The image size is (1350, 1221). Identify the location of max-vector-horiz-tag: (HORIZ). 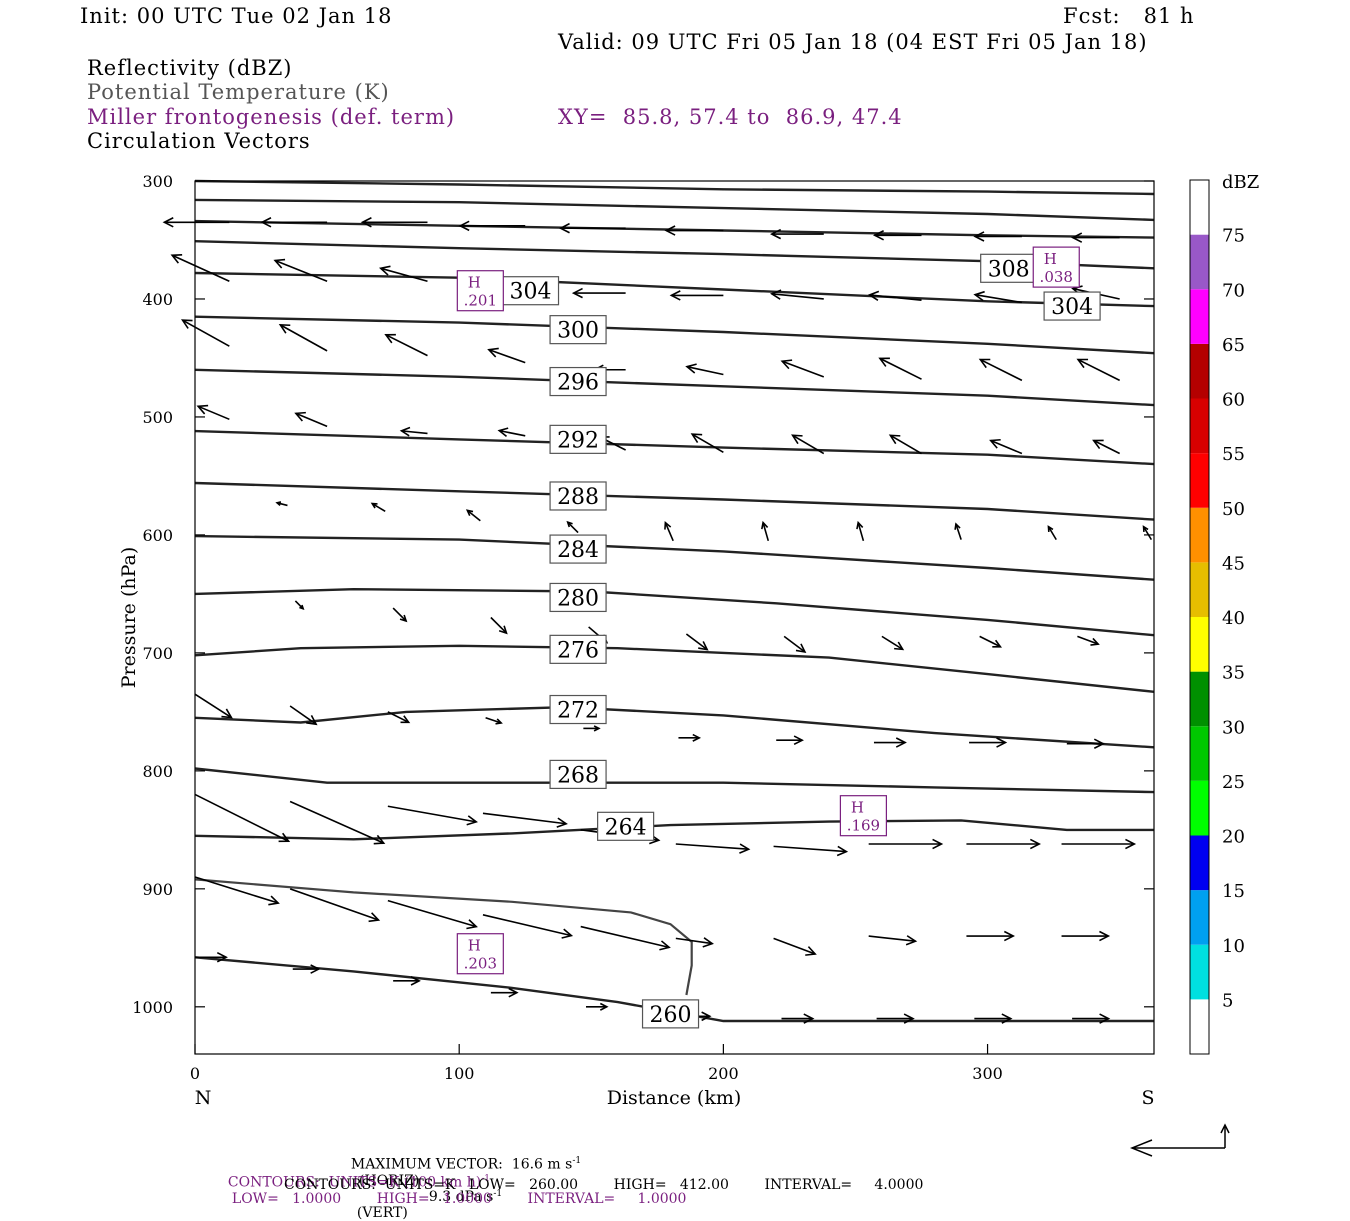
(389, 1180).